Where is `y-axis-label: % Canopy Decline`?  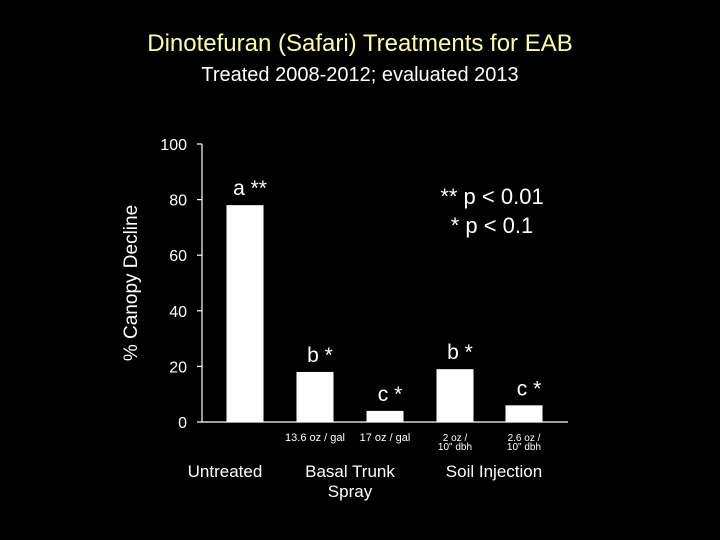
y-axis-label: % Canopy Decline is located at coordinates (131, 283).